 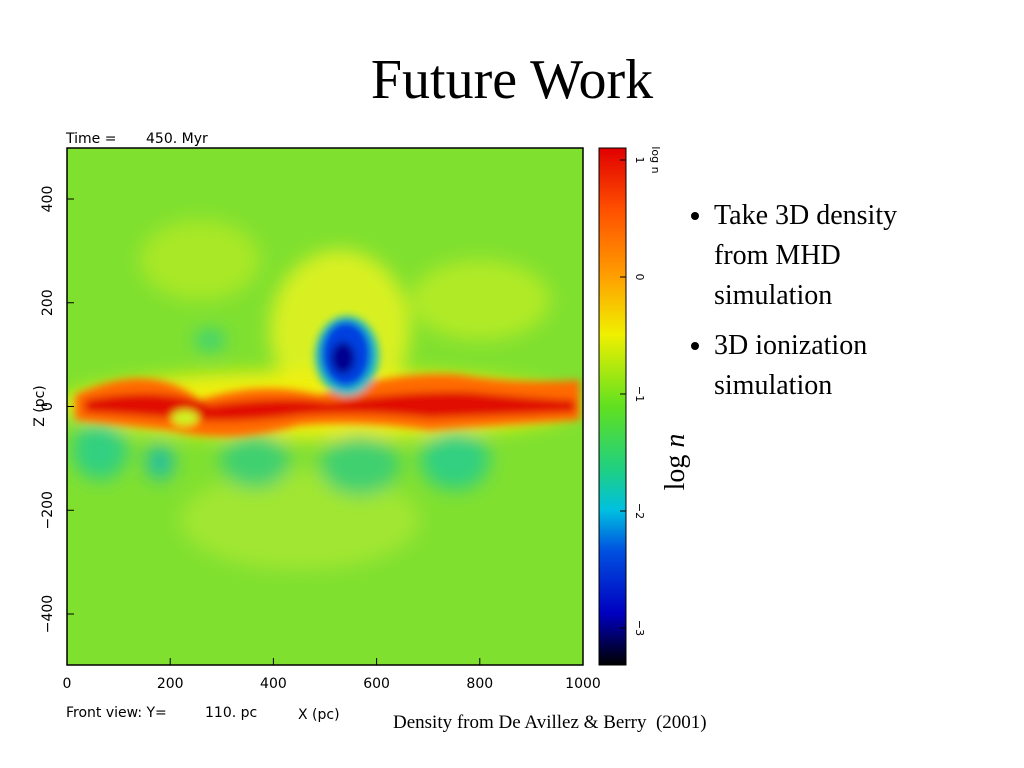 I want to click on x-tick-label: 400, so click(x=273, y=684).